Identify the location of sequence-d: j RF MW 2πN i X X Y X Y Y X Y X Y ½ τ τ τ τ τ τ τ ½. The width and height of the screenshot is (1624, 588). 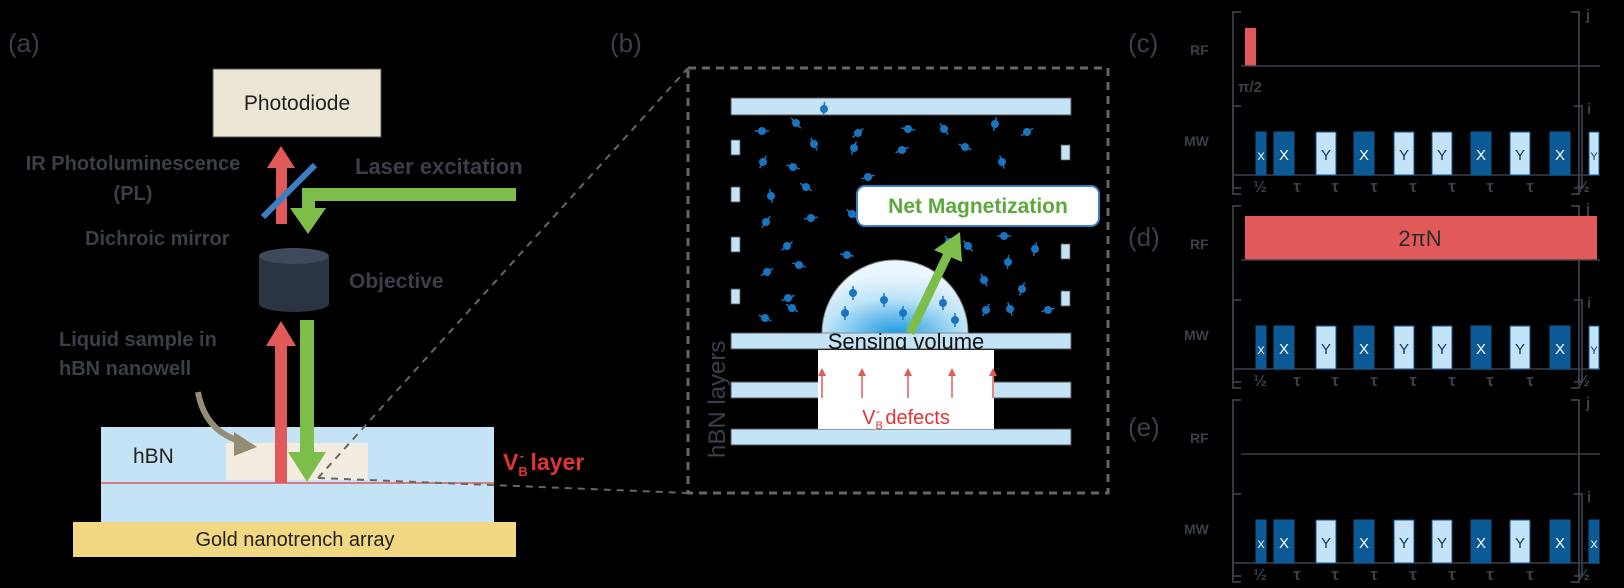
(1392, 295).